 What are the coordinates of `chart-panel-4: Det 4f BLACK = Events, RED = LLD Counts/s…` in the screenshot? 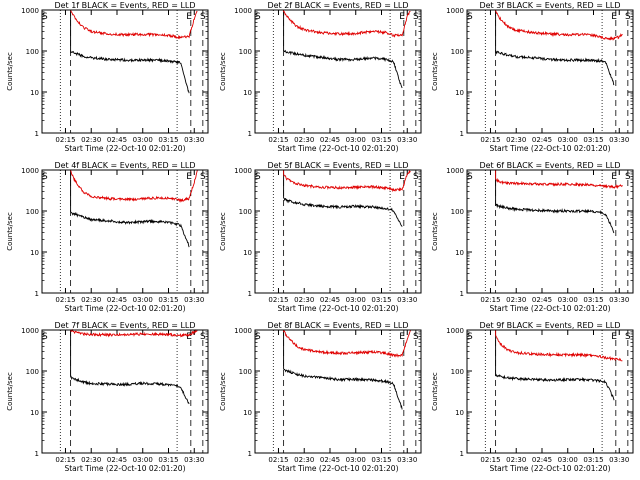 It's located at (107, 237).